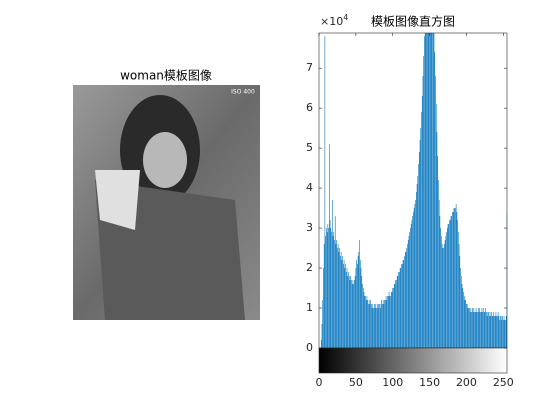 The width and height of the screenshot is (560, 420). Describe the element at coordinates (243, 92) in the screenshot. I see `photo-label: ISO 400` at that location.